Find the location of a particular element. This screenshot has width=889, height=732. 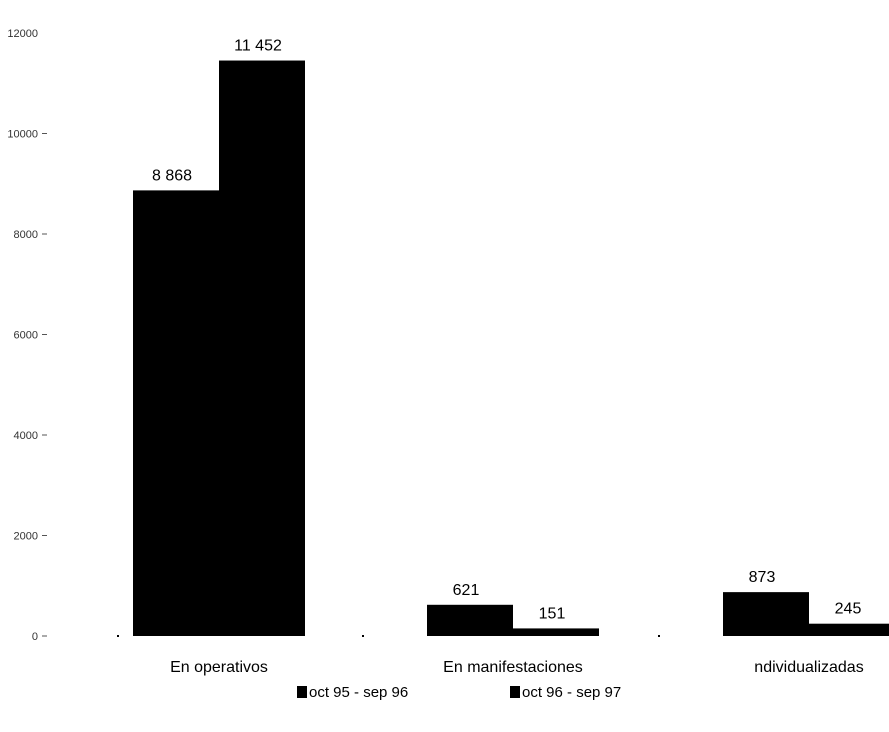

y-axis: 0 2000 4000 6000 8000 10000 12000 is located at coordinates (27, 335).